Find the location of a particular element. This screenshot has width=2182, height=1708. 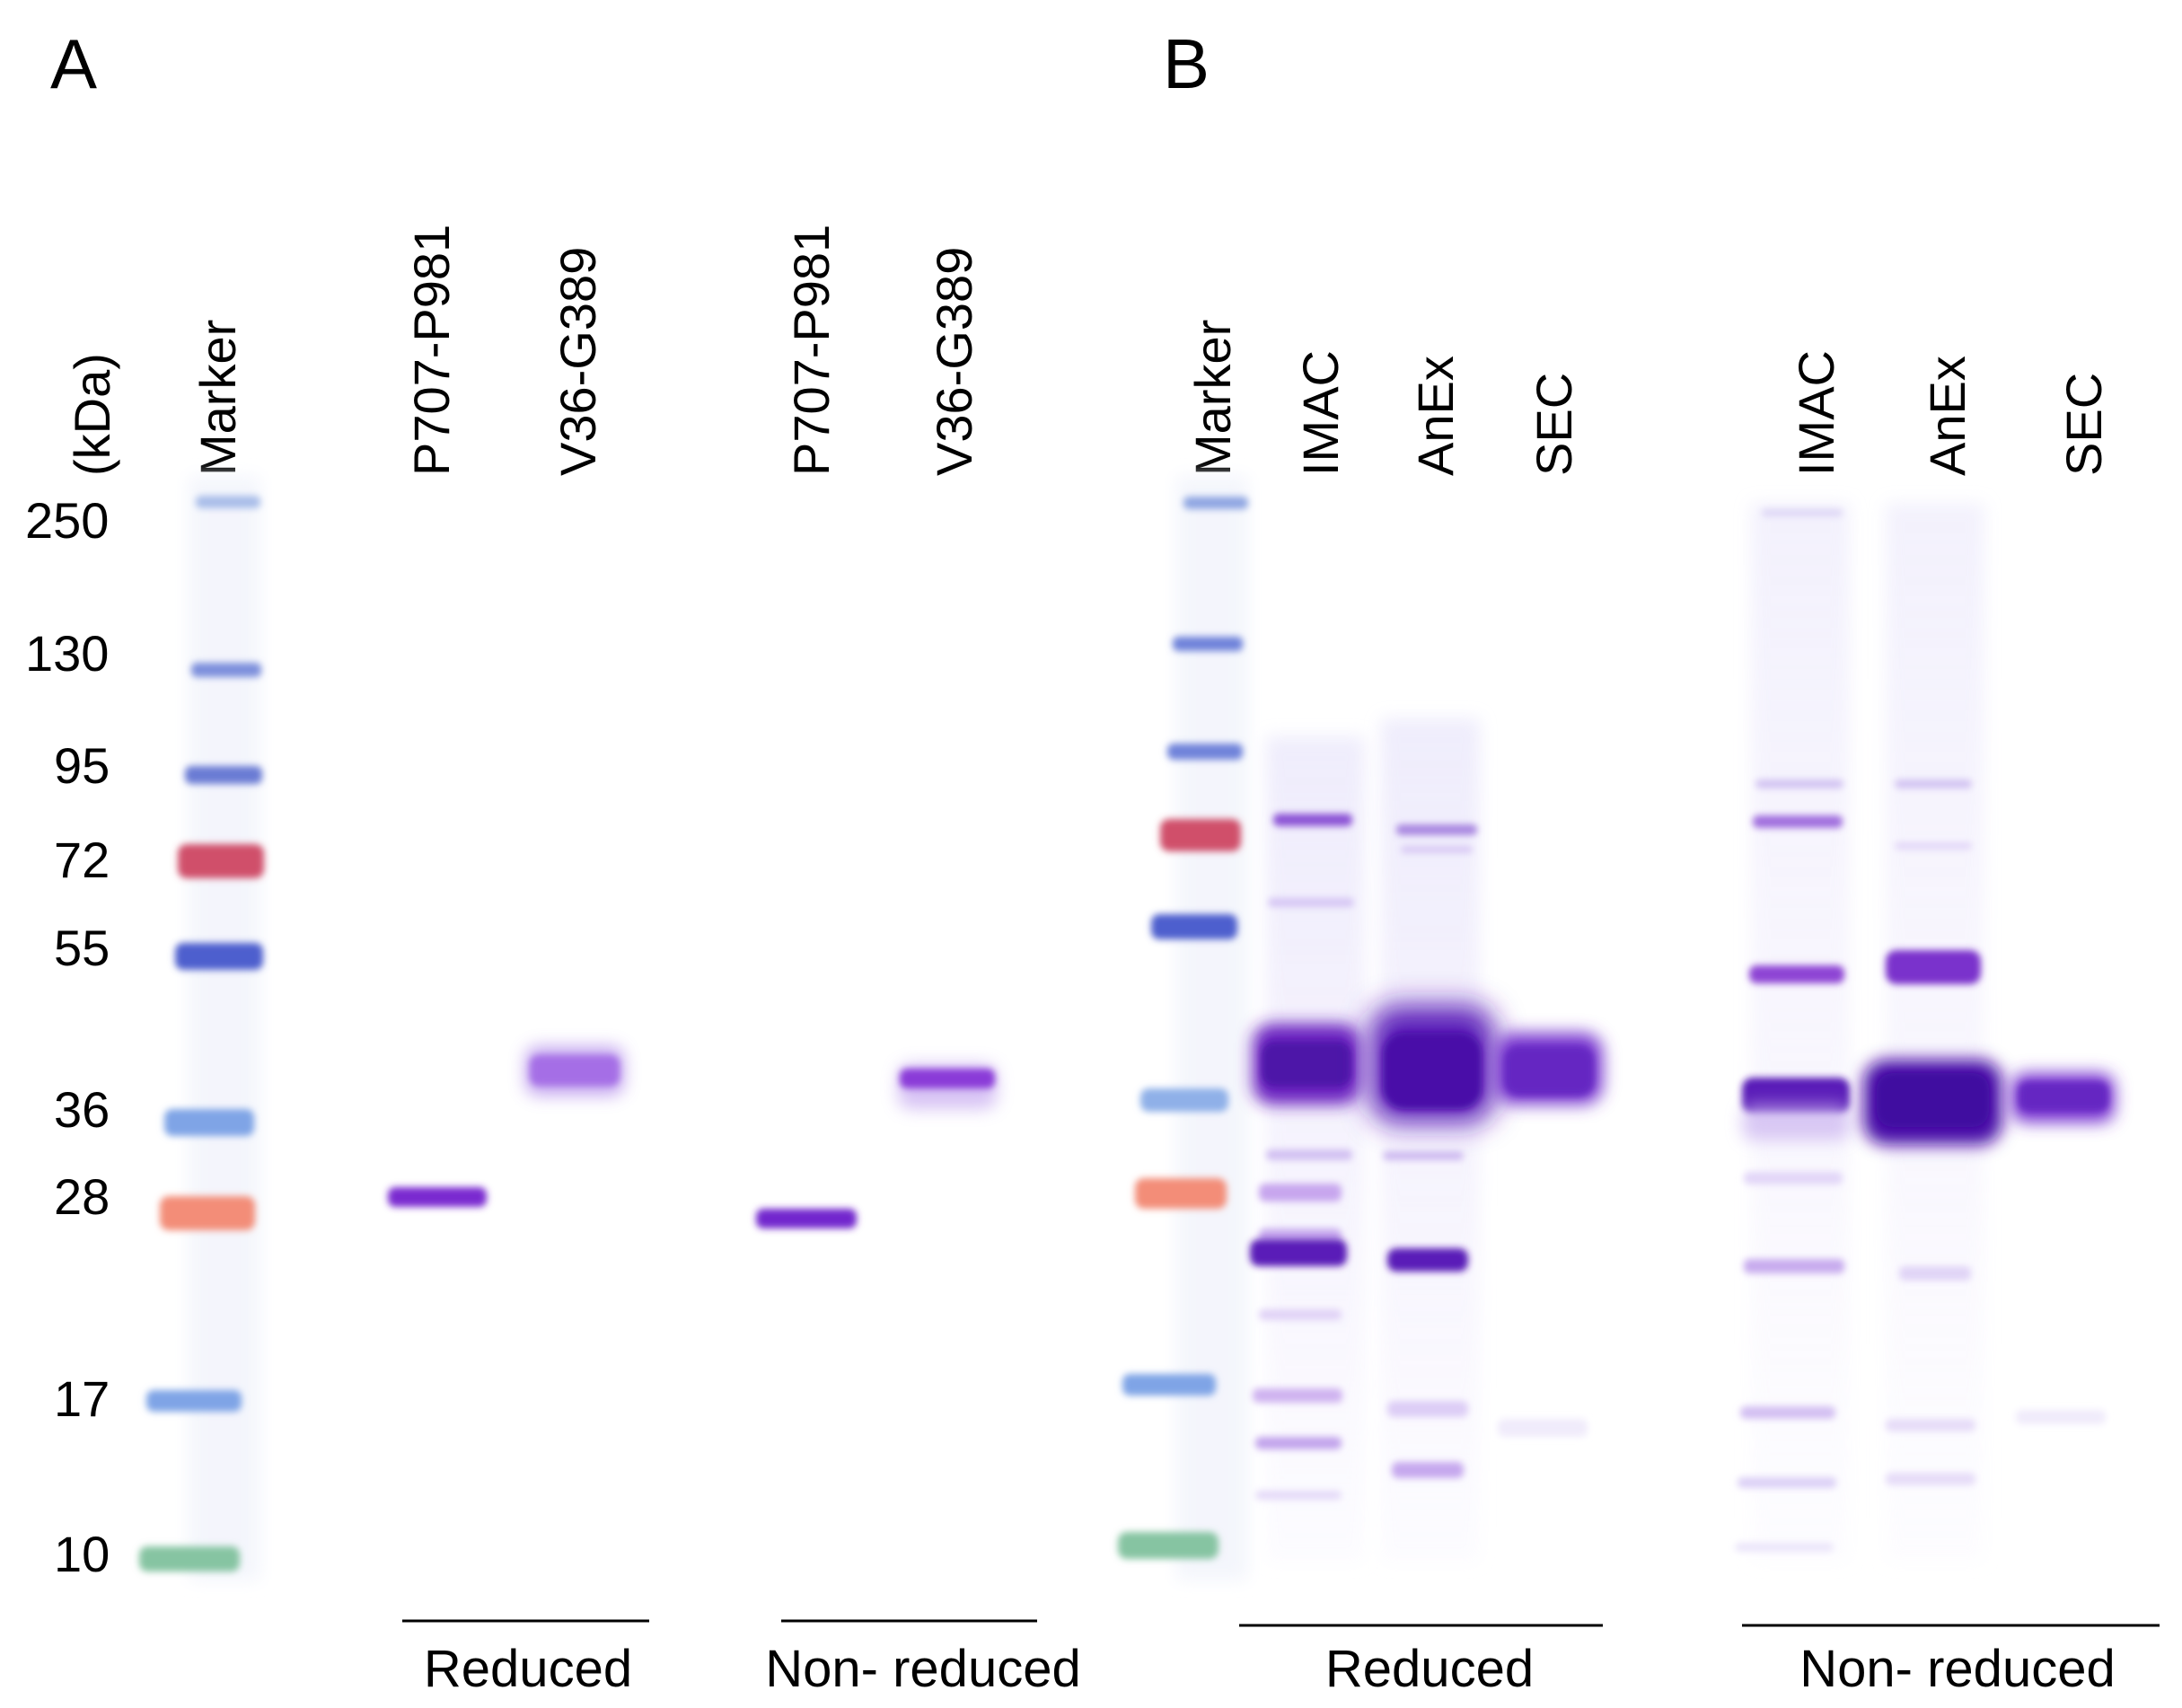

band-a-reduced-v36 is located at coordinates (575, 1070).